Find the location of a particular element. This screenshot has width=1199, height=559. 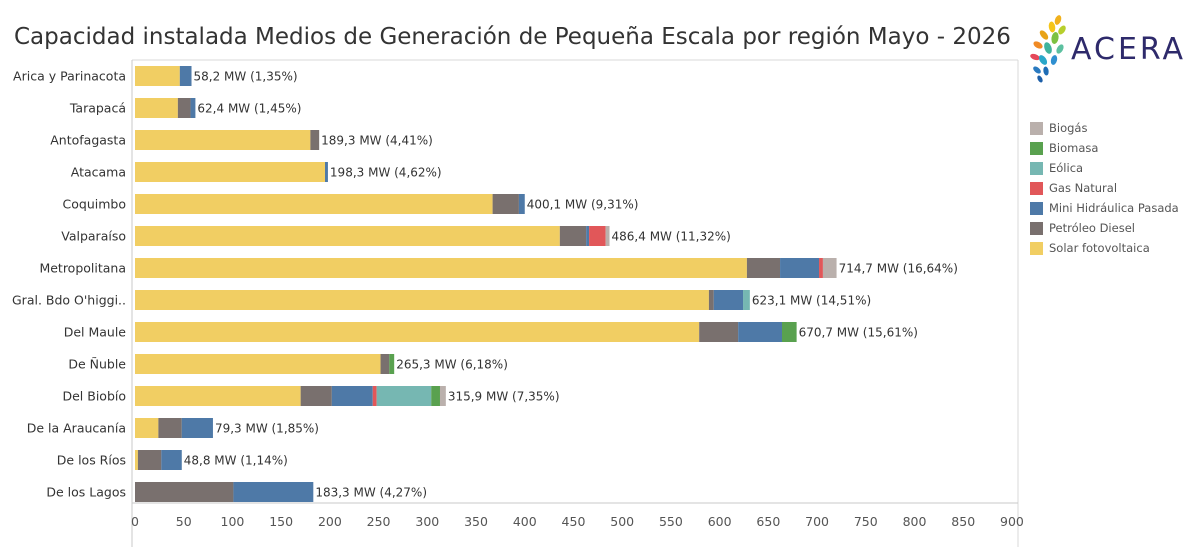

bar-metropolitana-biogas is located at coordinates (829, 268).